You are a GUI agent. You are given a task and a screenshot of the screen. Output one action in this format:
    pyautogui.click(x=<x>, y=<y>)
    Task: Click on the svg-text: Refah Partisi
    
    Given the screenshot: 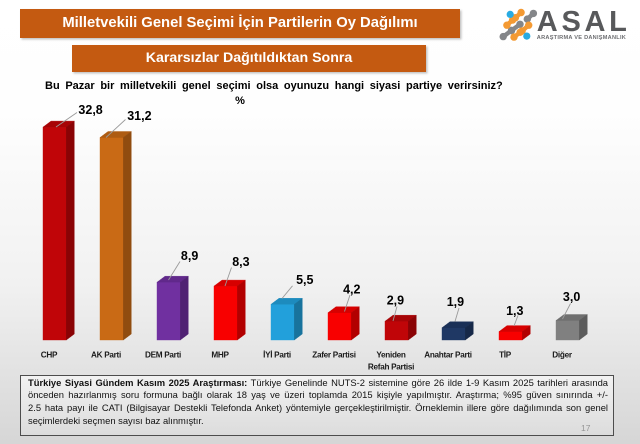 What is the action you would take?
    pyautogui.click(x=391, y=367)
    